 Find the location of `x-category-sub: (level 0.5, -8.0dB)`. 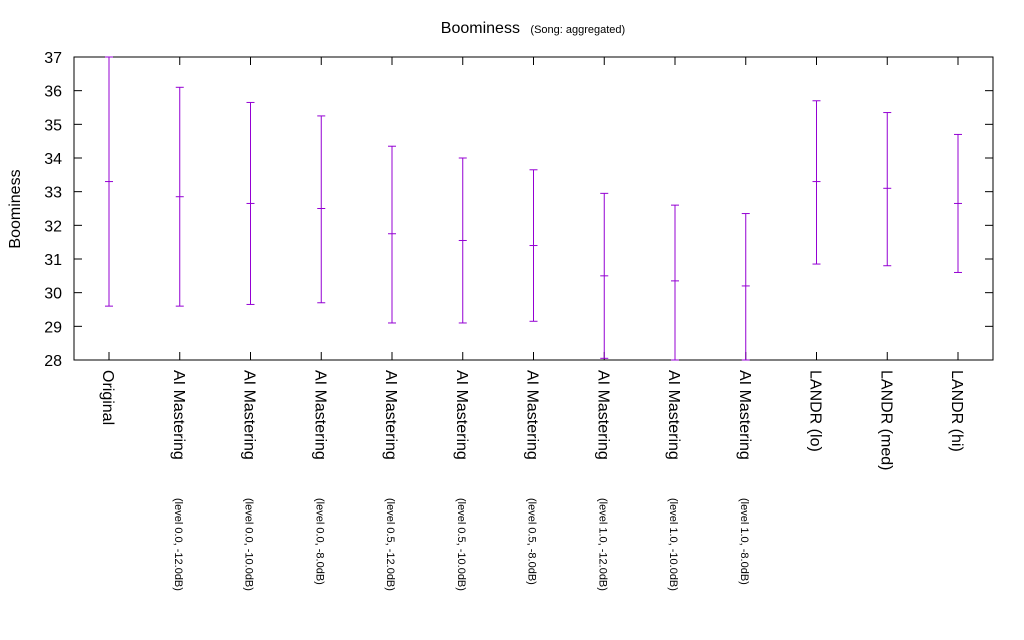

x-category-sub: (level 0.5, -8.0dB) is located at coordinates (532, 541).